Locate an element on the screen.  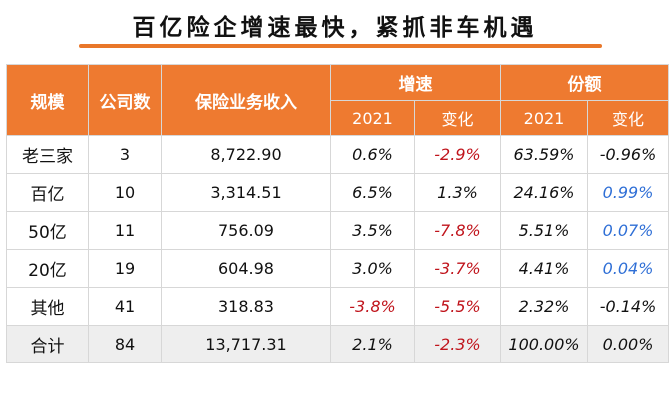
cell-growth-2021: 3.0% is located at coordinates (372, 268).